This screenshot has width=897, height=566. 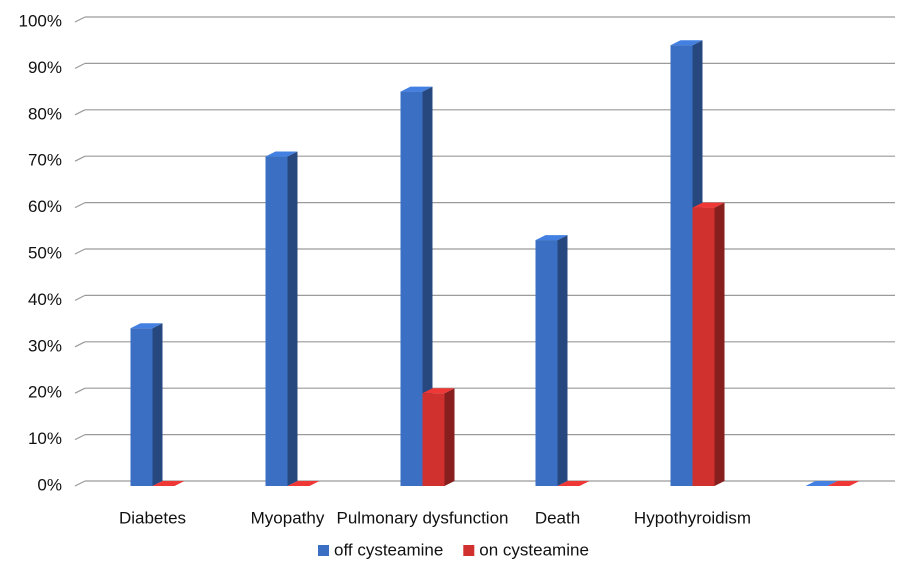 I want to click on x-tick-label: Hypothyroidism, so click(x=692, y=517).